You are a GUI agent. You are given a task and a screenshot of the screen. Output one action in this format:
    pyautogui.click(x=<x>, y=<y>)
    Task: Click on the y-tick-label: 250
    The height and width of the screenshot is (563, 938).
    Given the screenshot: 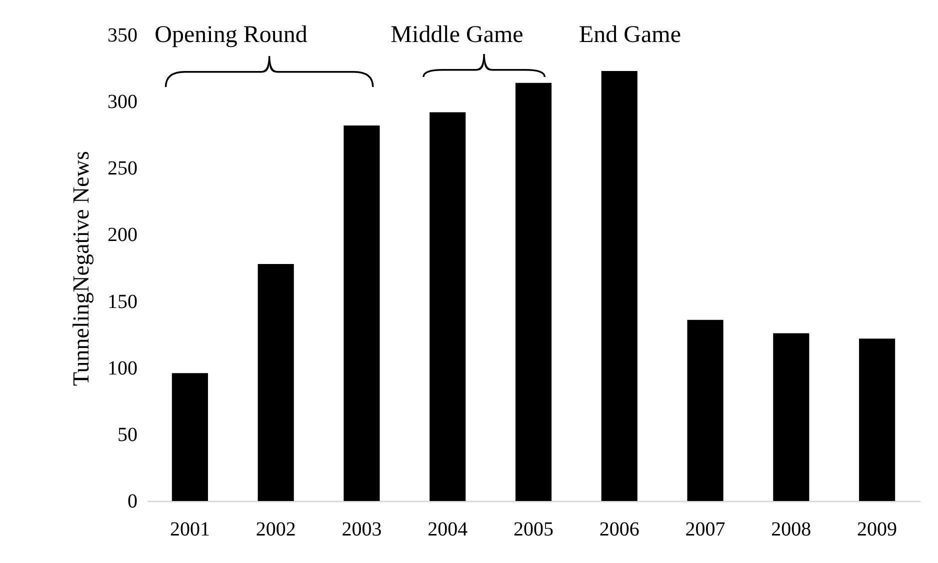 What is the action you would take?
    pyautogui.click(x=123, y=169)
    